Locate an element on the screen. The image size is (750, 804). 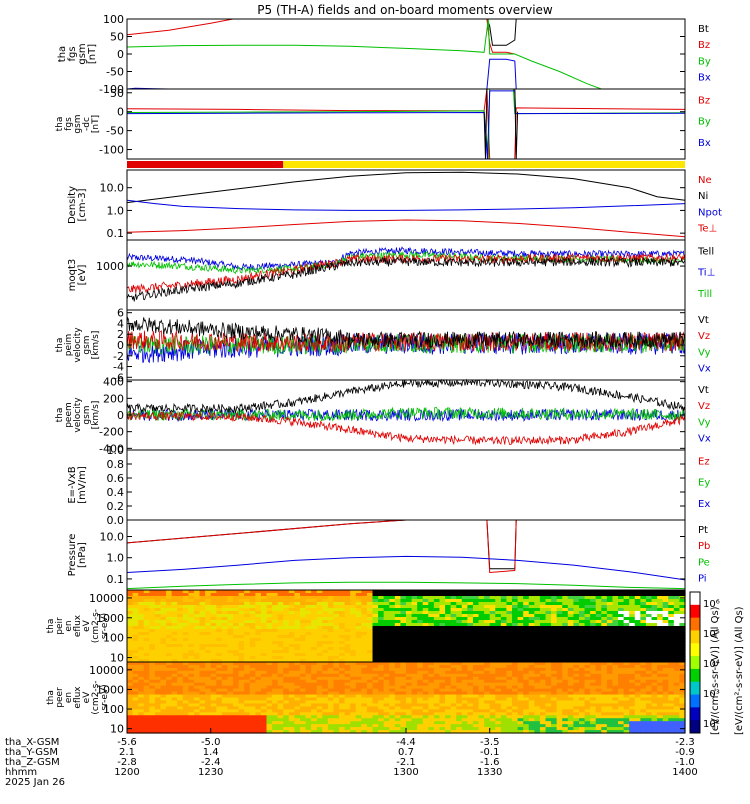
series-Ne is located at coordinates (406, 228).